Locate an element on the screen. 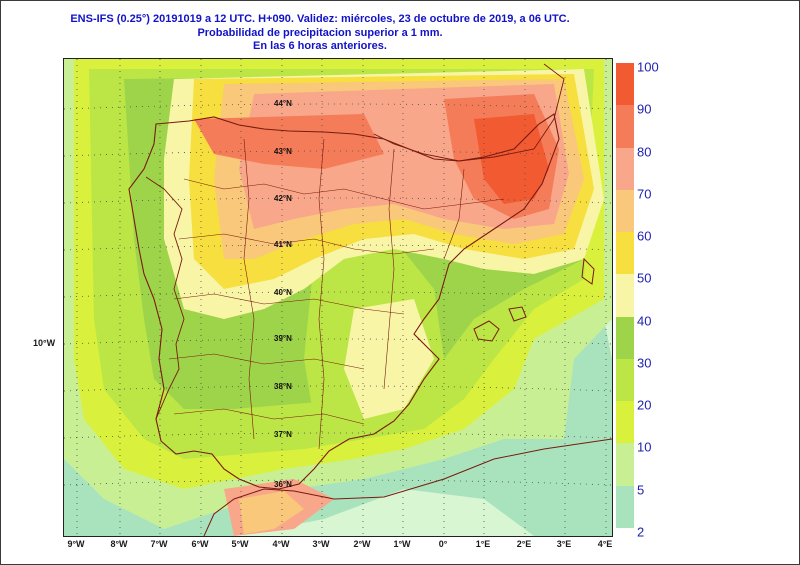  lon-tick-0: 0° is located at coordinates (443, 544).